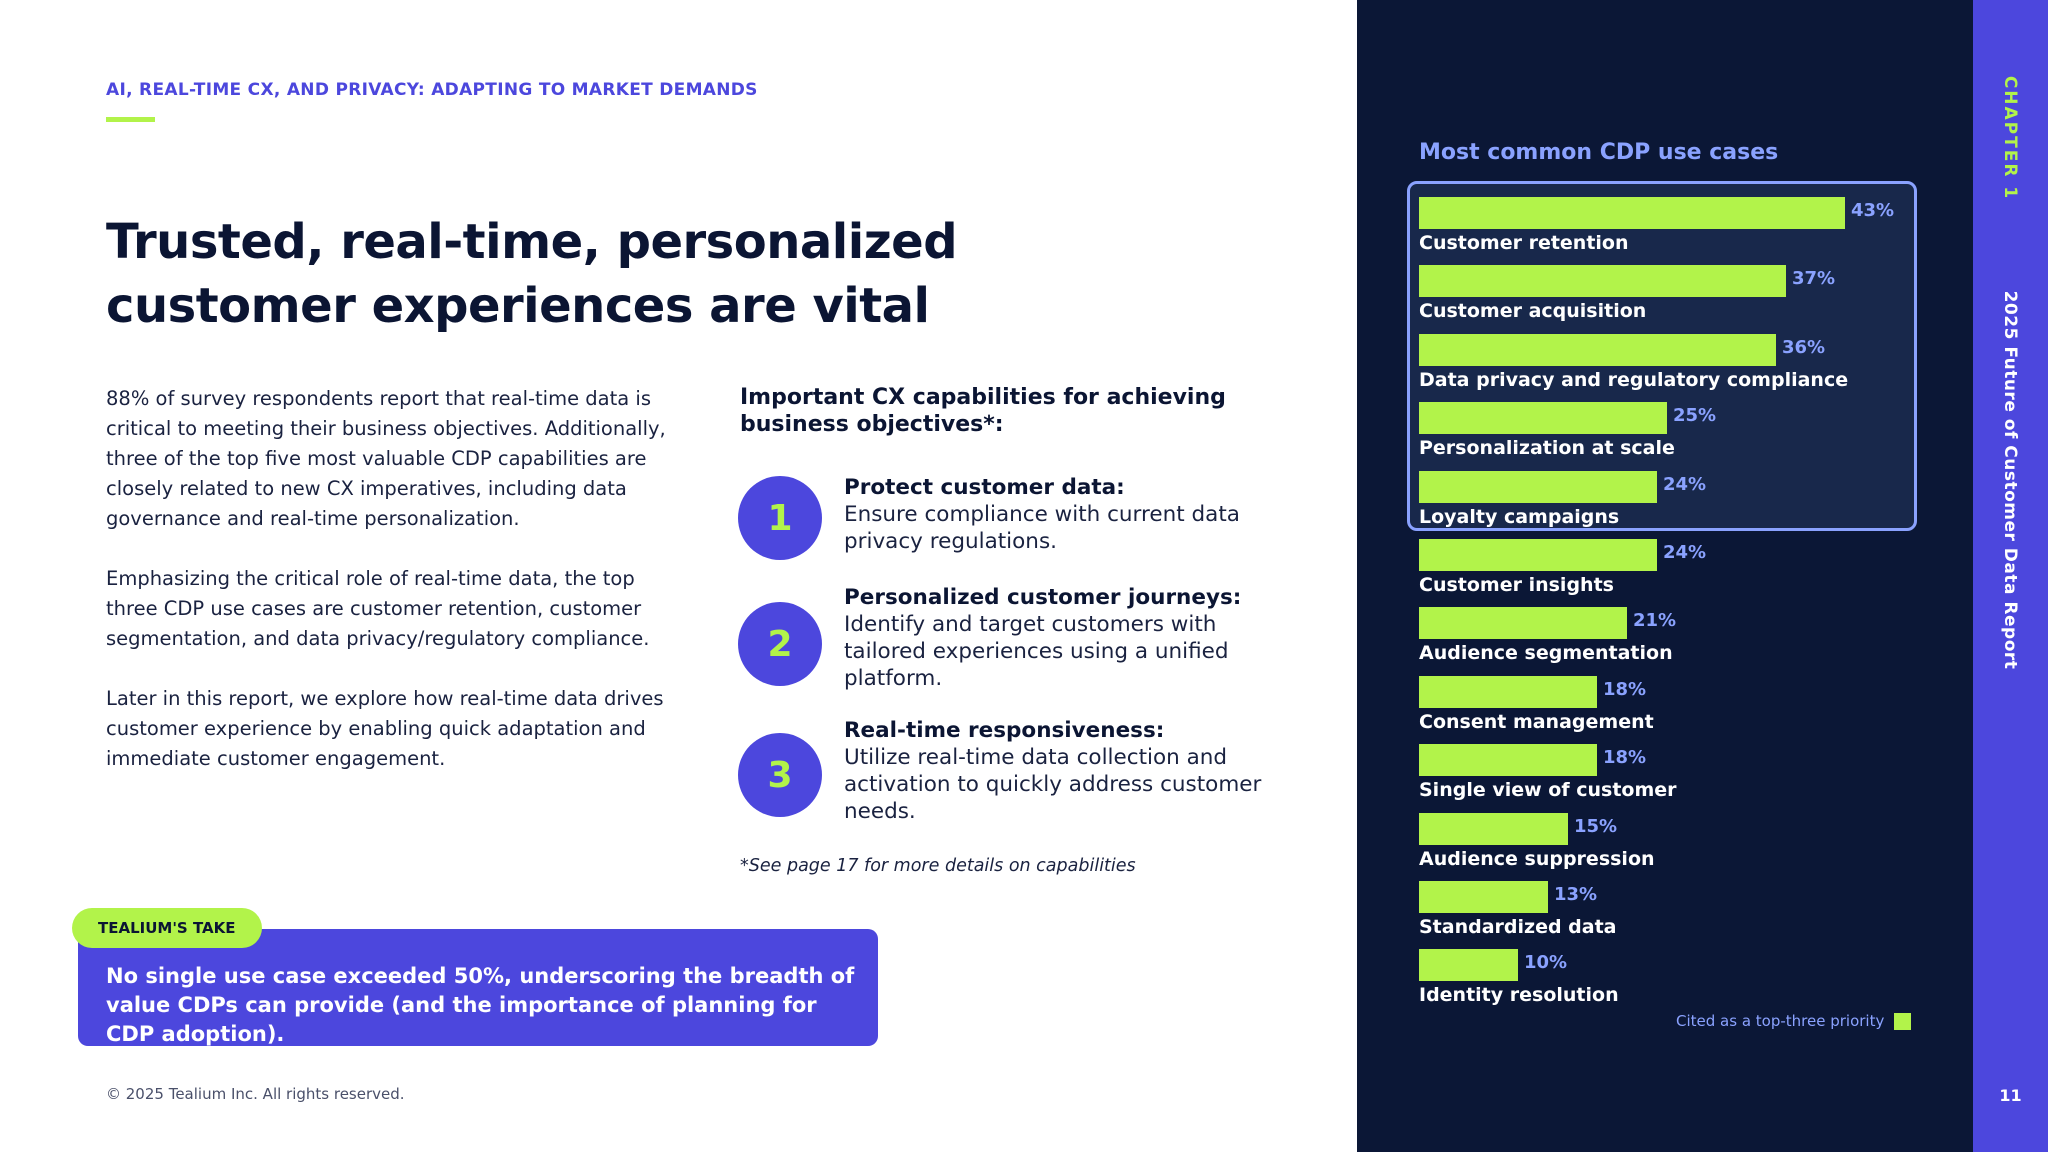 The image size is (2048, 1152). Describe the element at coordinates (1679, 230) in the screenshot. I see `chart-row: 43% Customer retention` at that location.